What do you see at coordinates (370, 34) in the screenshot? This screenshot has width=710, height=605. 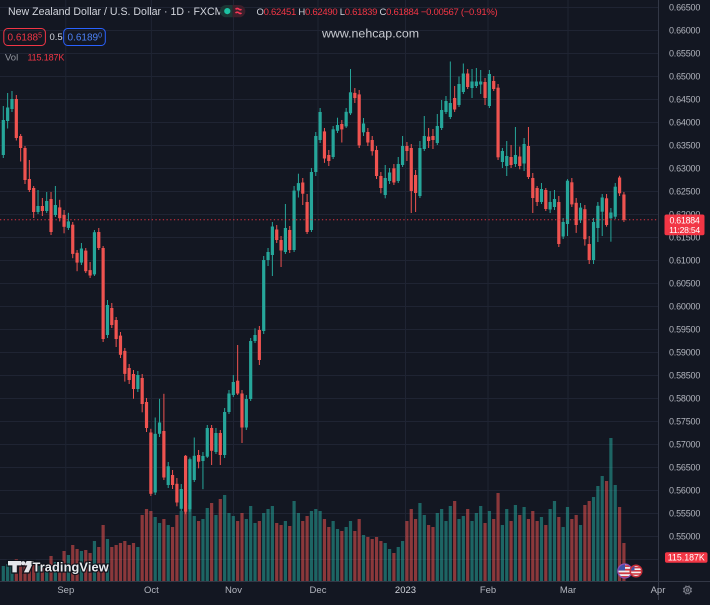 I see `svg-text: www.nehcap.com` at bounding box center [370, 34].